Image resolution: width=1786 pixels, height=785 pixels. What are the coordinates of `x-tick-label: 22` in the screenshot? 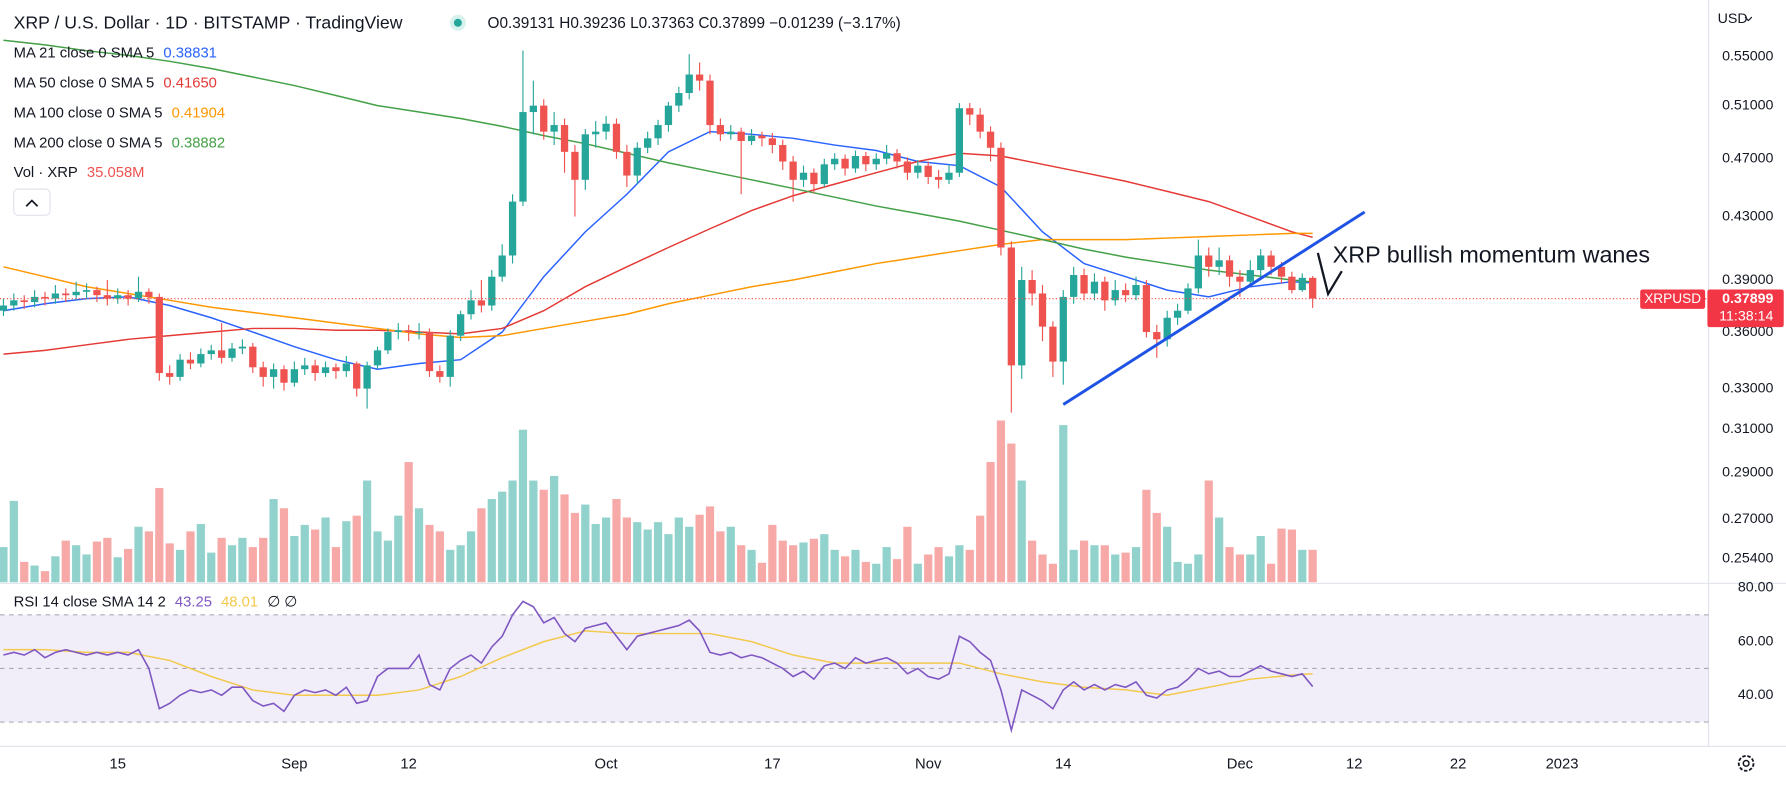 It's located at (1458, 764).